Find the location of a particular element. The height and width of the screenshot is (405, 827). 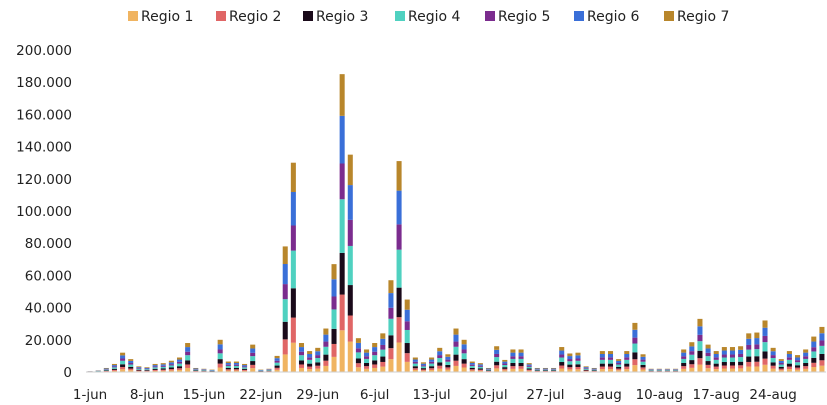

y-tick-label: 180.000 is located at coordinates (44, 83).